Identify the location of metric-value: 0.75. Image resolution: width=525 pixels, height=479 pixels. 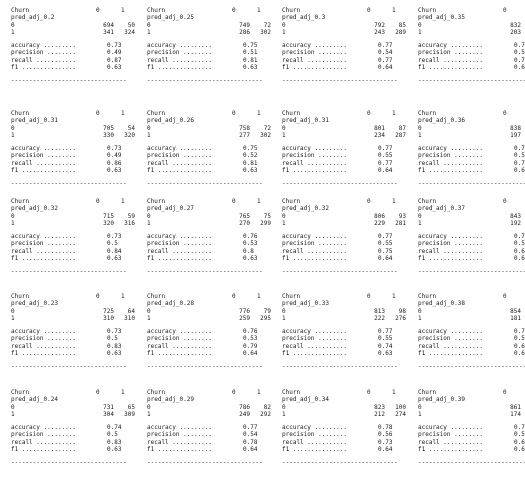
(385, 251).